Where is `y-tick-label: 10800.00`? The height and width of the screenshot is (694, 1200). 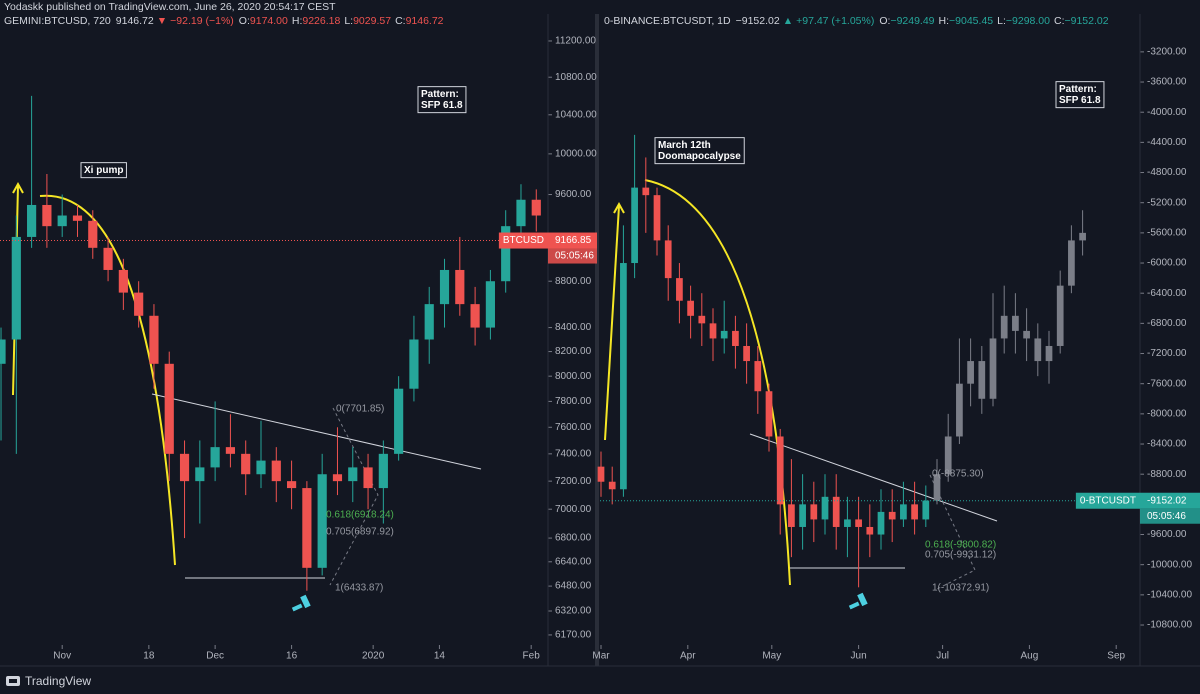
y-tick-label: 10800.00 is located at coordinates (576, 77).